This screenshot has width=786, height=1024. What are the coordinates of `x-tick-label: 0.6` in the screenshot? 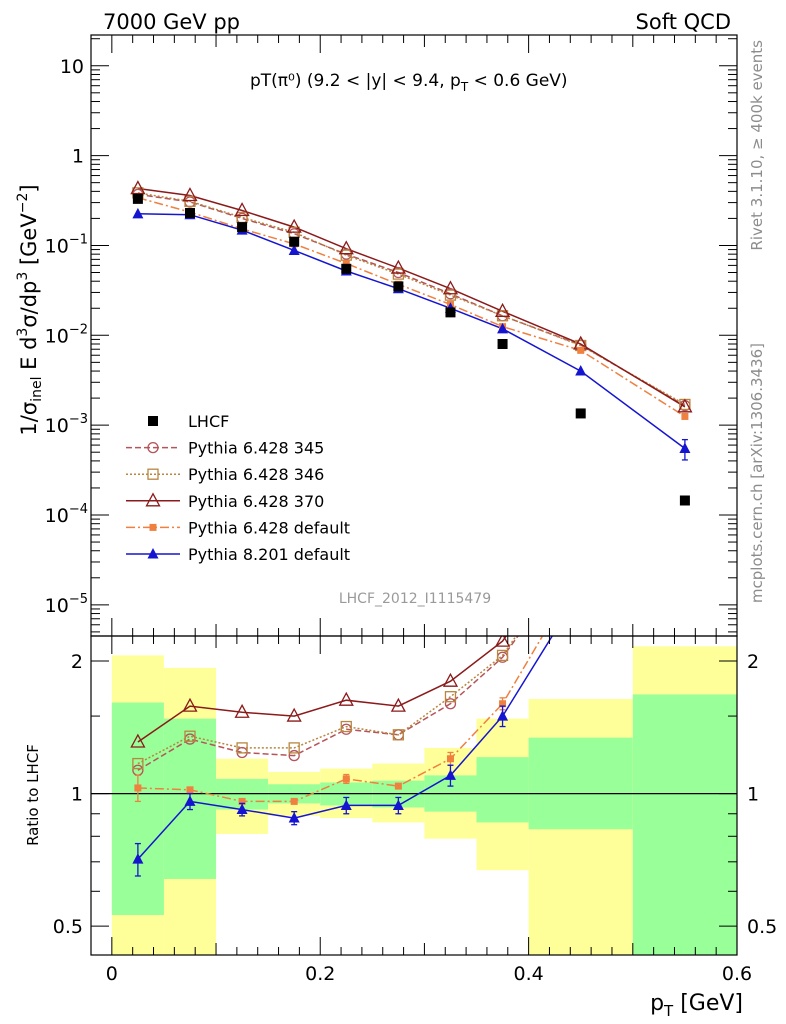 It's located at (737, 974).